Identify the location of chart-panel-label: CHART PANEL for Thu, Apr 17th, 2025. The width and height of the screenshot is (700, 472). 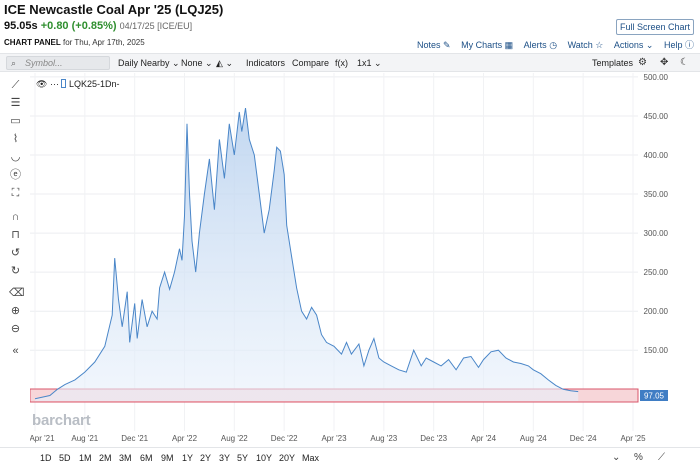
(74, 42).